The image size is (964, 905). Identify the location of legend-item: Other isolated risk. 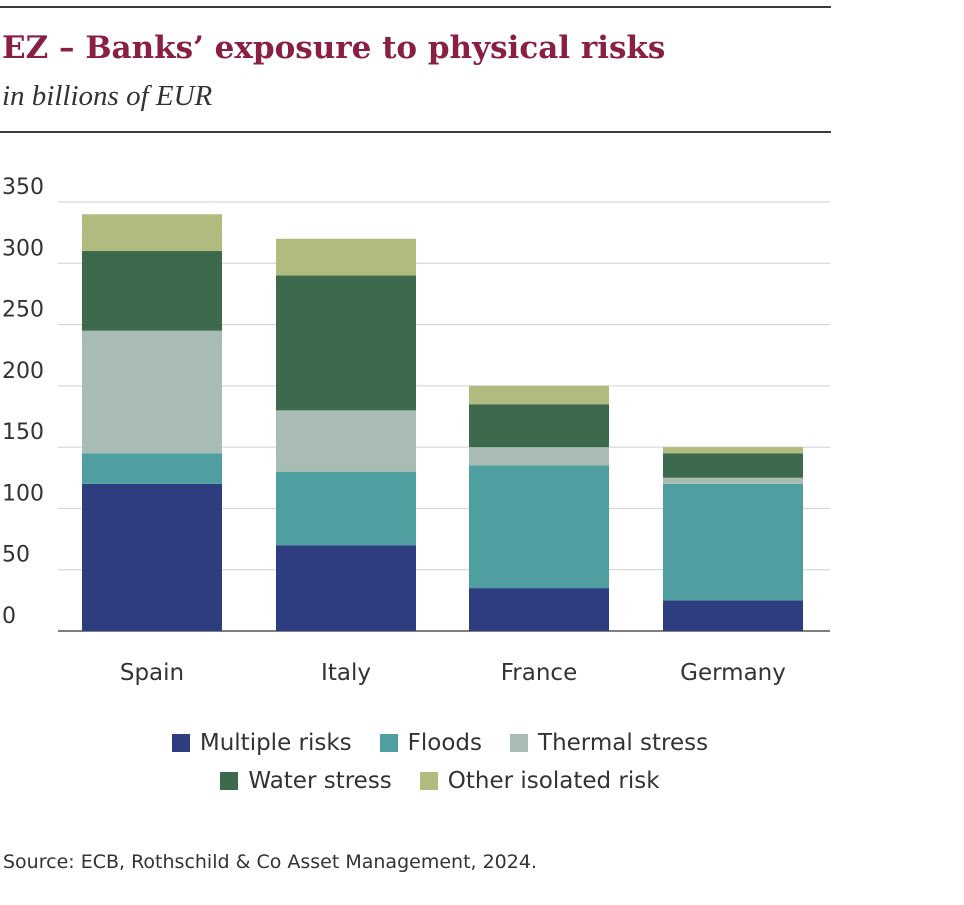
(539, 781).